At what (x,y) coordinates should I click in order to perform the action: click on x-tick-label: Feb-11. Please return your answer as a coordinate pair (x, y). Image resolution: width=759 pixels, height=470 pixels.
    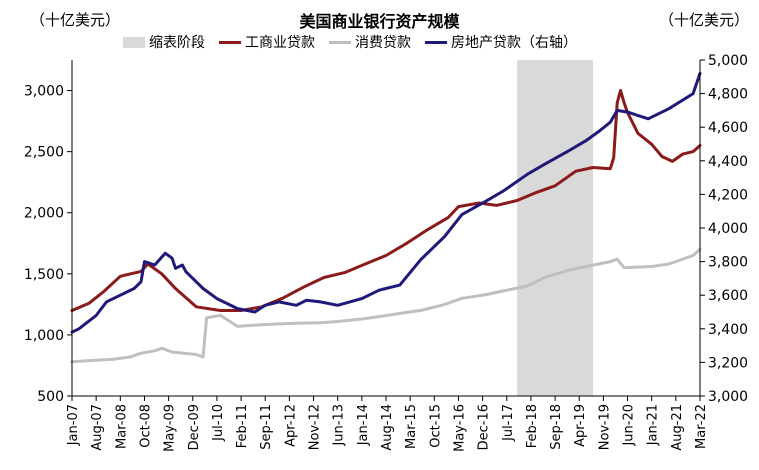
    Looking at the image, I should click on (242, 426).